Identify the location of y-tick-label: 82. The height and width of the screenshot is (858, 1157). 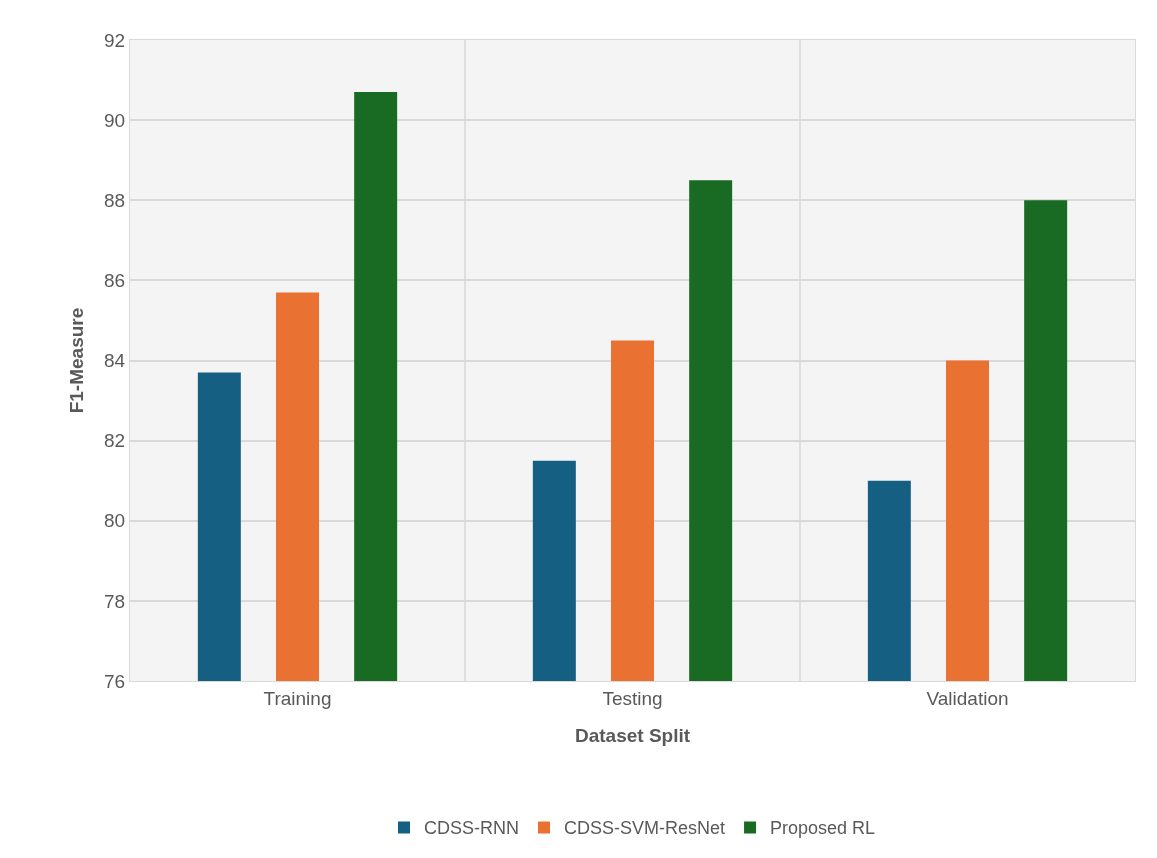
(115, 441).